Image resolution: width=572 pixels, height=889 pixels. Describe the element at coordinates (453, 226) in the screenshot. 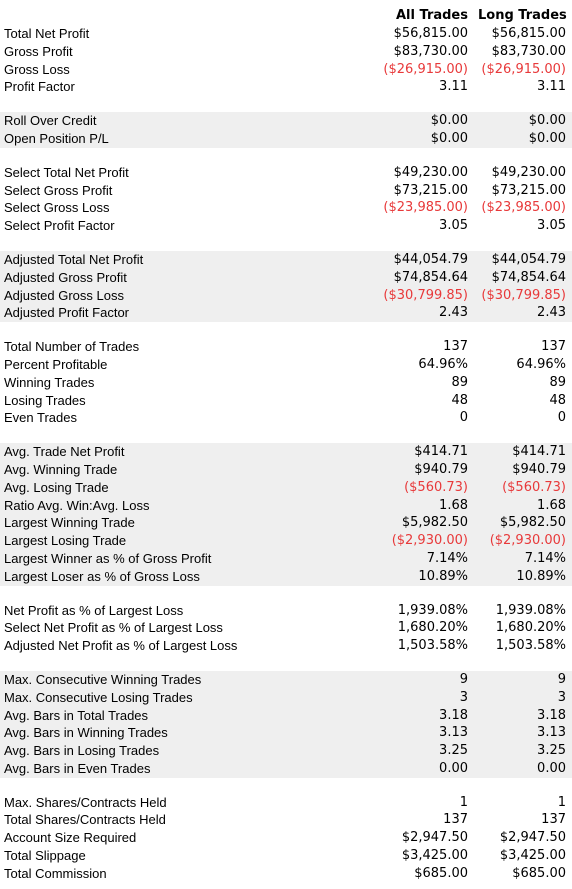

I see `all-trades-value: 3.05` at that location.